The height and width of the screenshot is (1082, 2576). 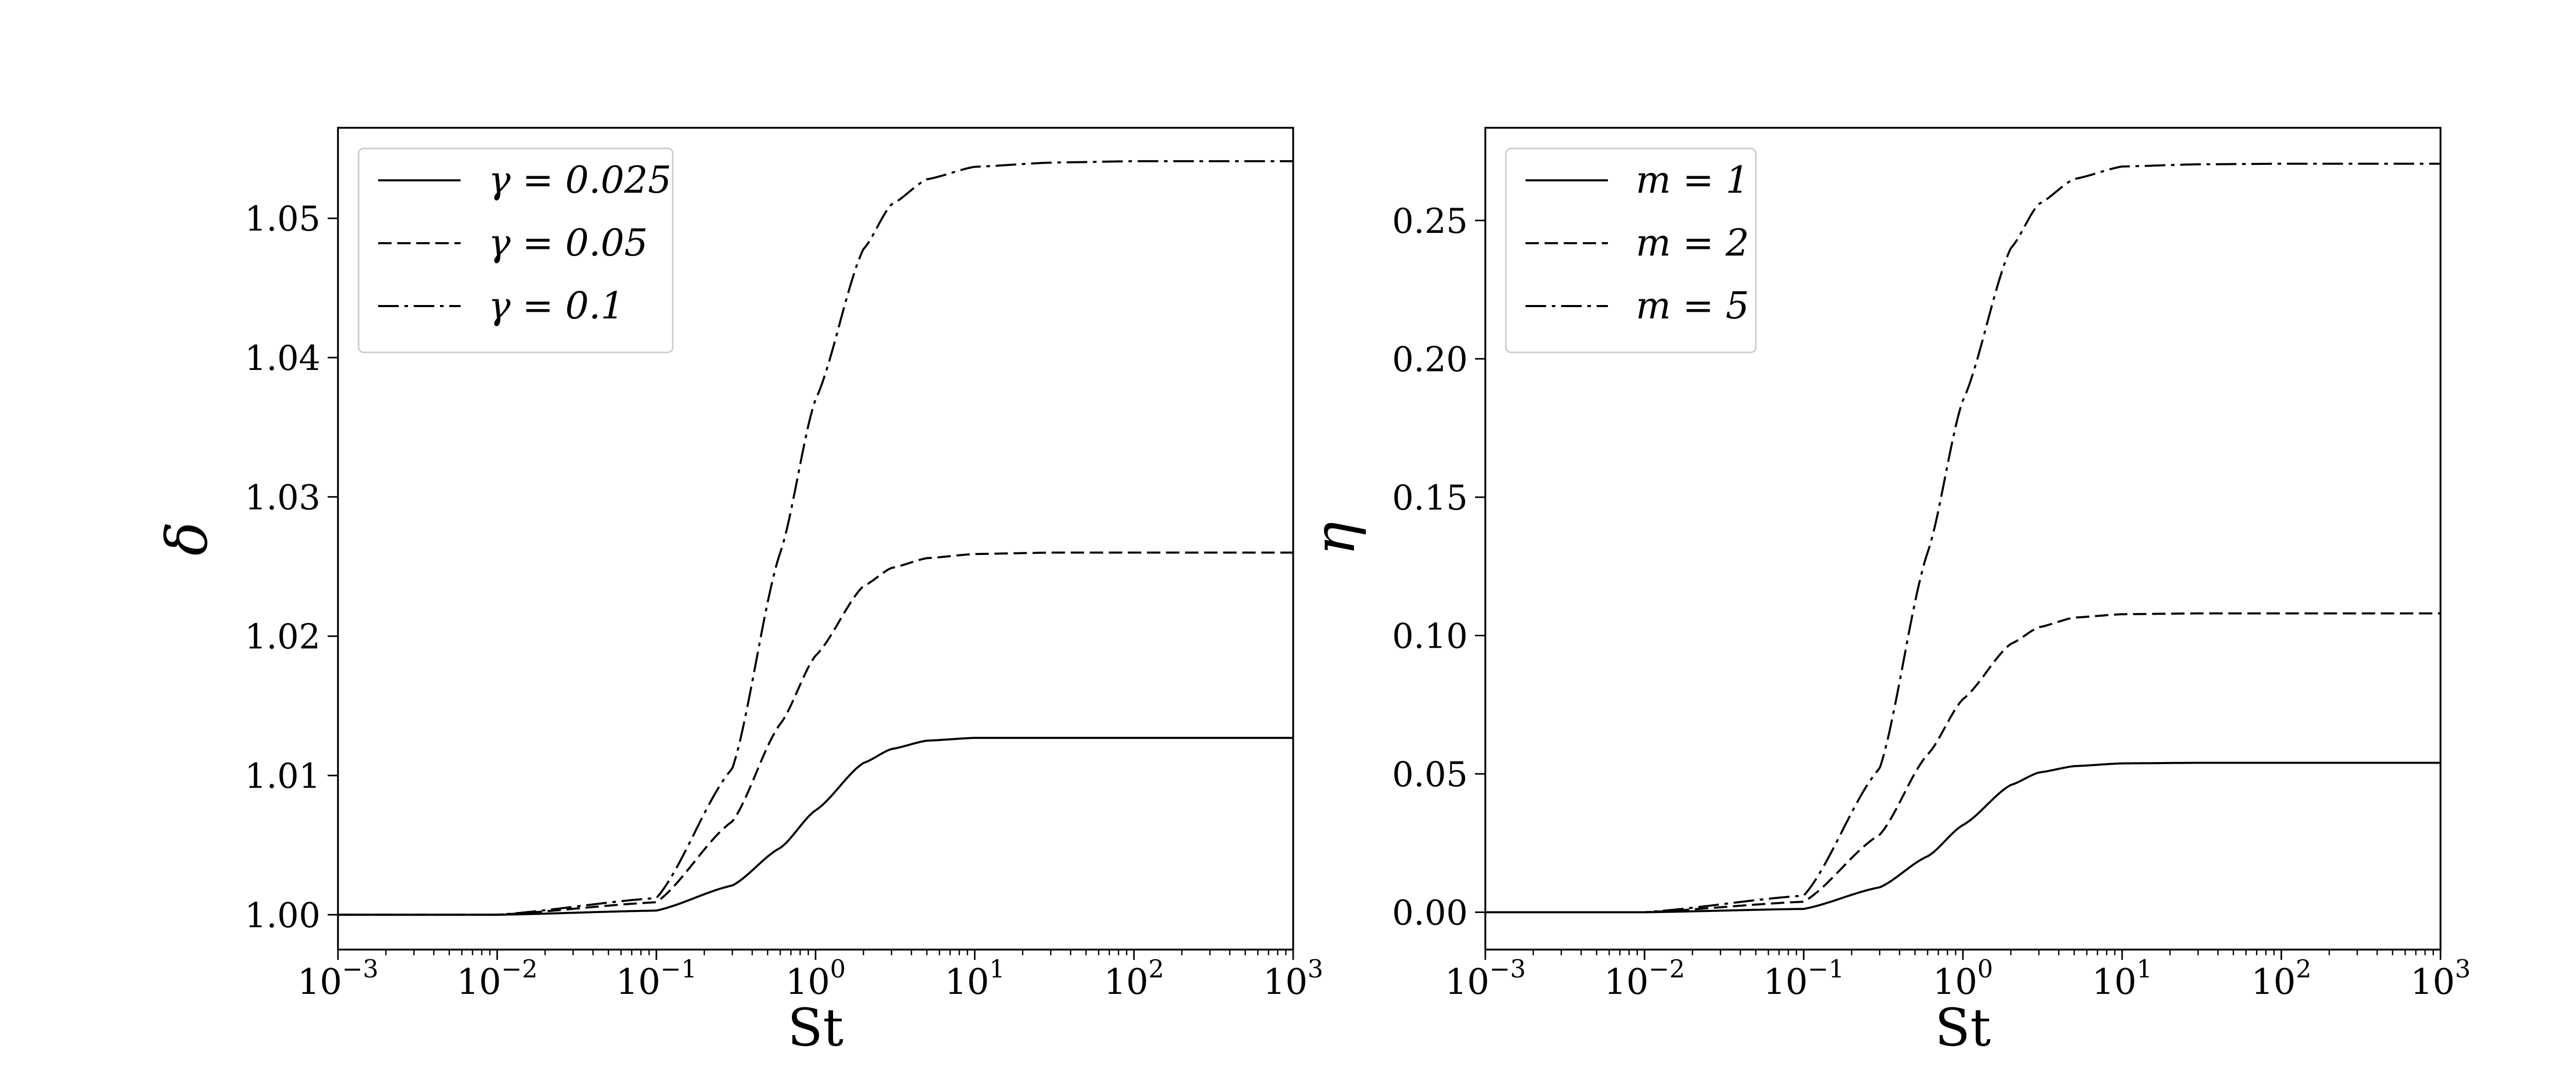 I want to click on y-tick-label: 1.03, so click(x=282, y=498).